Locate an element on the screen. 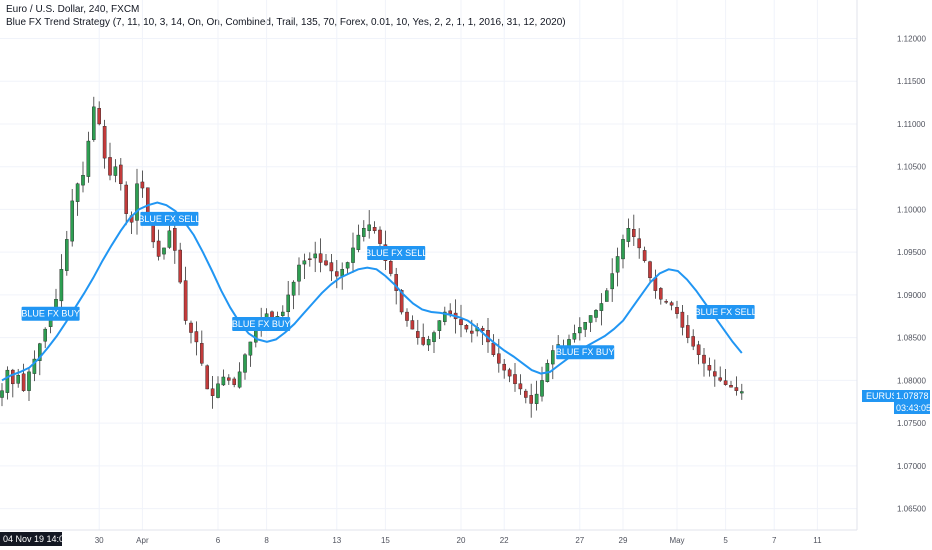 This screenshot has height=550, width=932. price-tick-label: 1.07000 is located at coordinates (911, 466).